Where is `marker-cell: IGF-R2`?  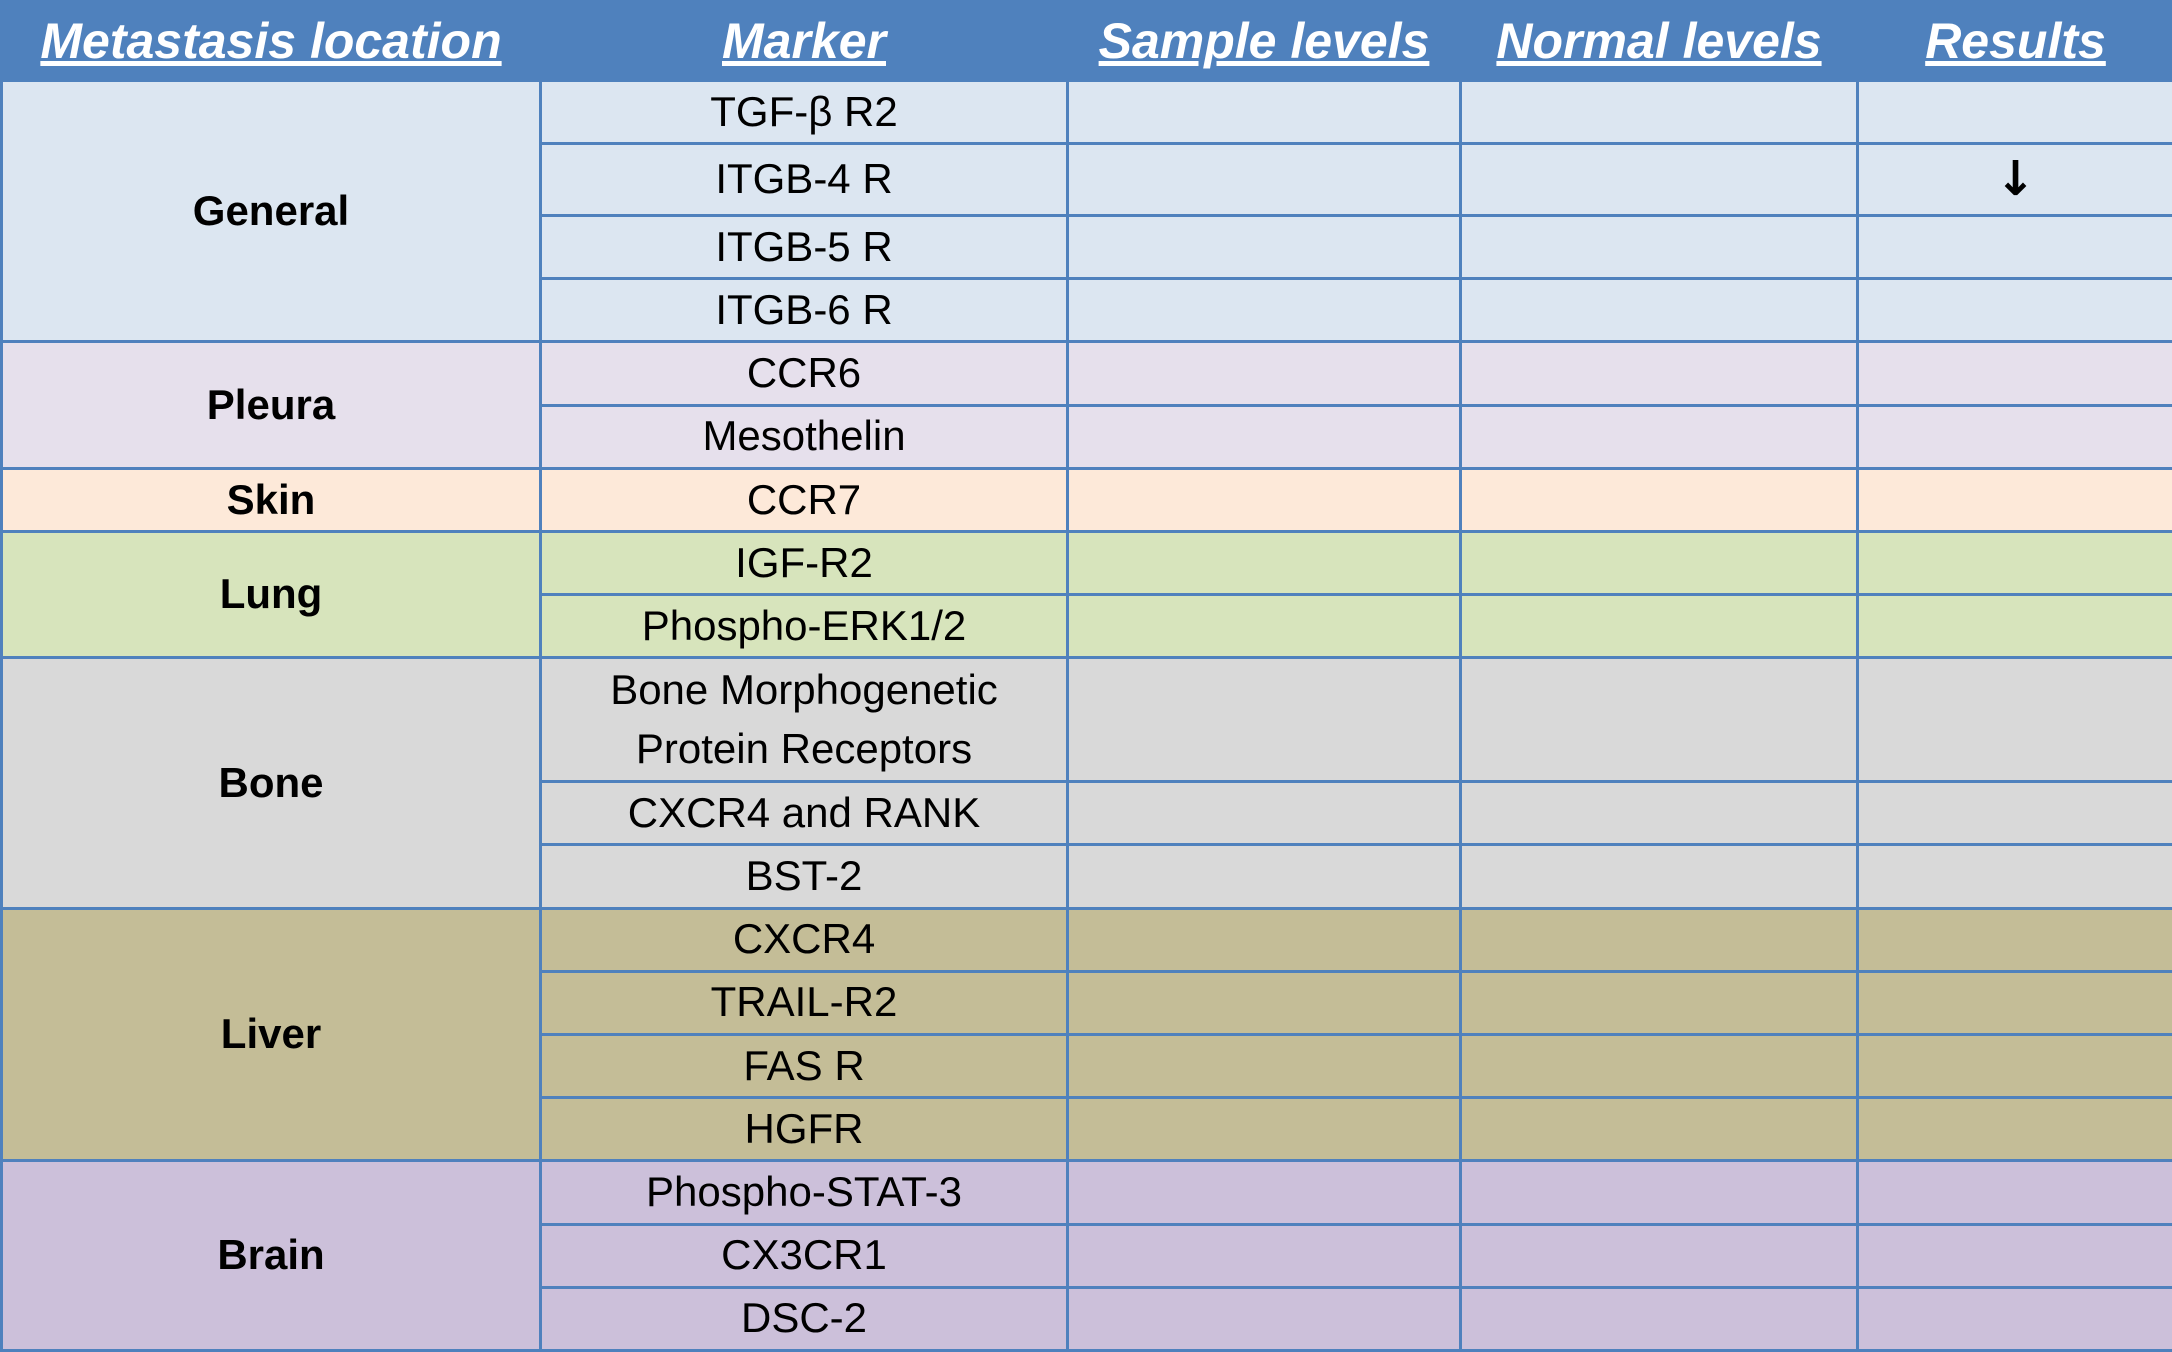 marker-cell: IGF-R2 is located at coordinates (804, 563).